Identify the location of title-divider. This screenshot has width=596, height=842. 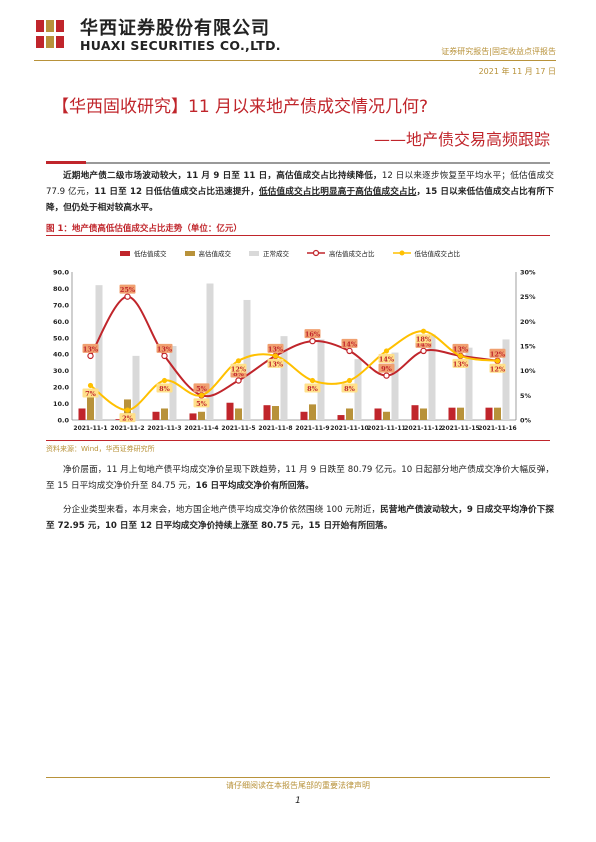
(298, 163).